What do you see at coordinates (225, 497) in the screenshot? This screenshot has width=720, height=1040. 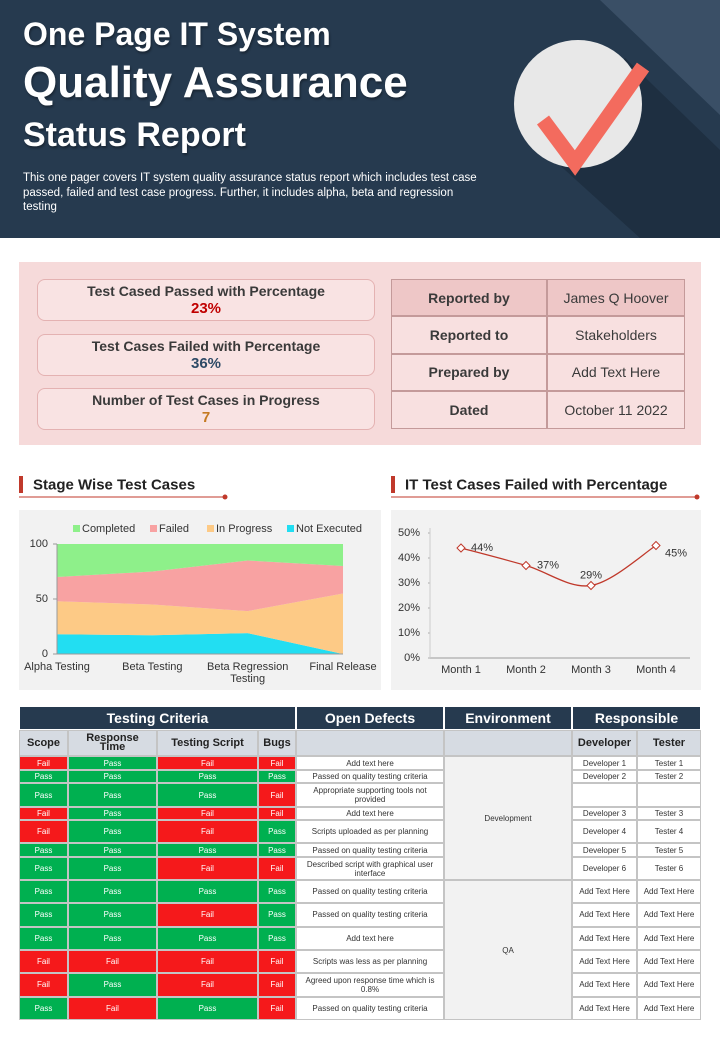 I see `heading-dot` at bounding box center [225, 497].